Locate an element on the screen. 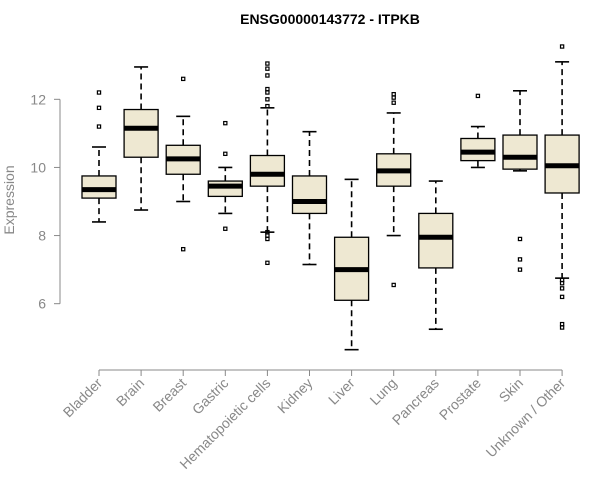 This screenshot has height=500, width=600. box-brain is located at coordinates (141, 138).